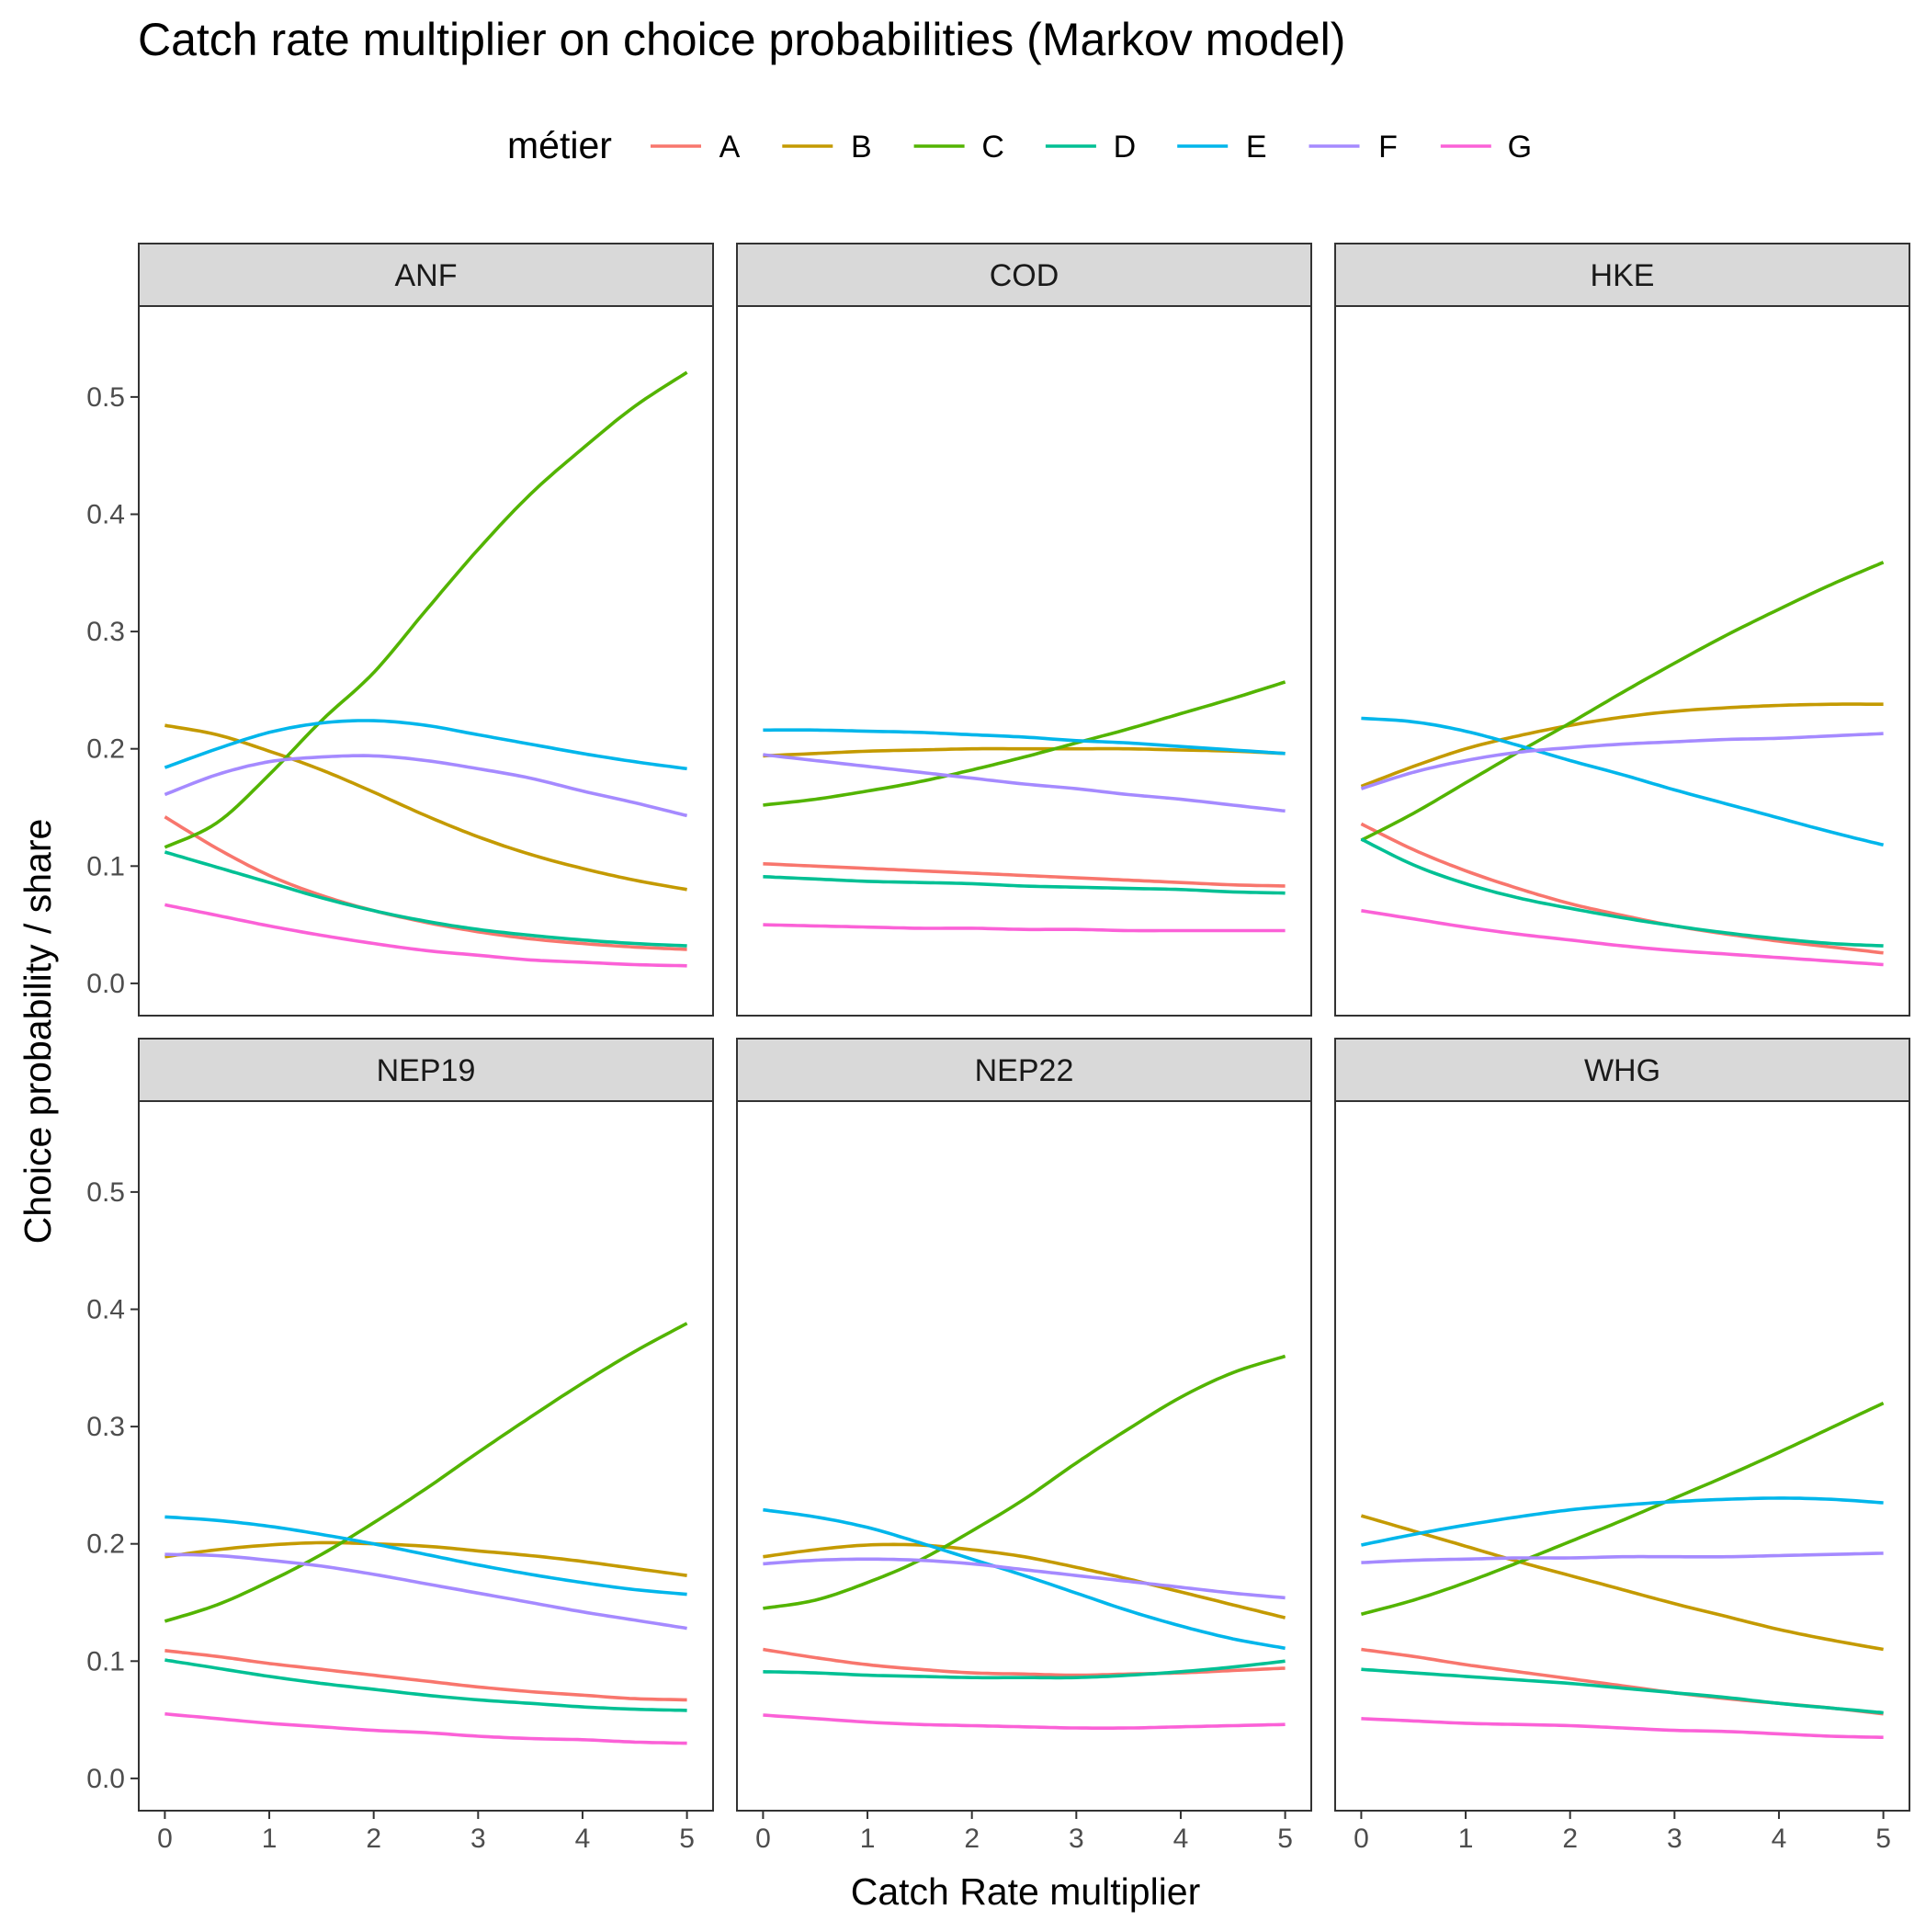  What do you see at coordinates (1024, 661) in the screenshot?
I see `panel-frame-cod` at bounding box center [1024, 661].